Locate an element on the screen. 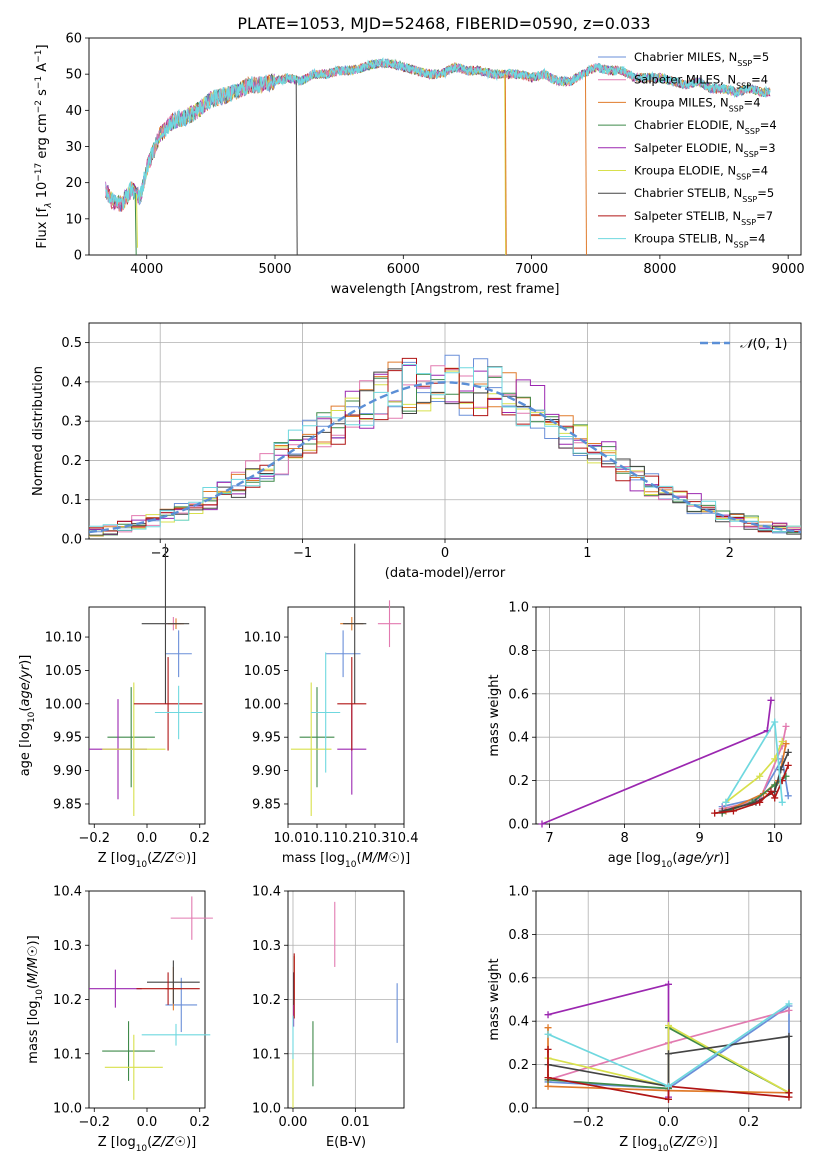 Image resolution: width=819 pixels, height=1170 pixels. weight-series-line is located at coordinates (754, 772).